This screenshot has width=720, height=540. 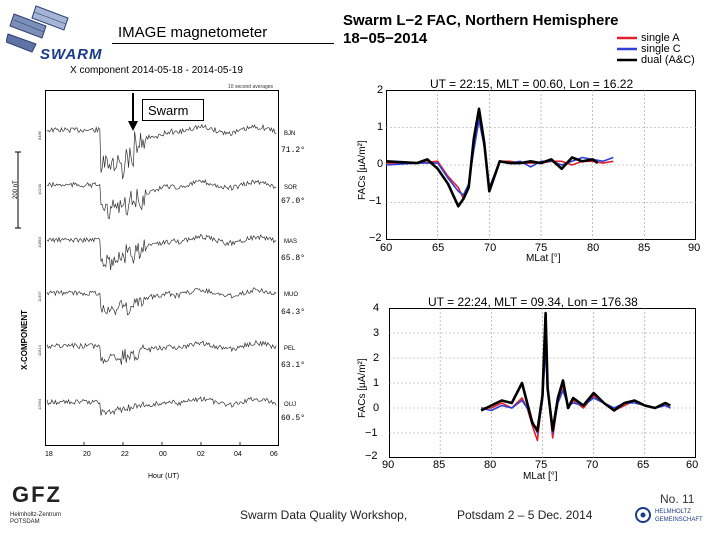 I want to click on station-label: OUJ, so click(x=290, y=405).